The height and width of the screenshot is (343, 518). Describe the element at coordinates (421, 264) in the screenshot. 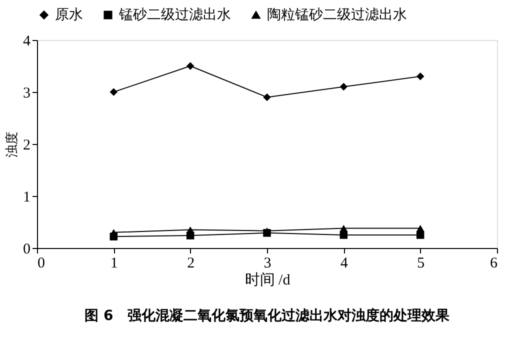

I see `x-tick-label: 5` at that location.